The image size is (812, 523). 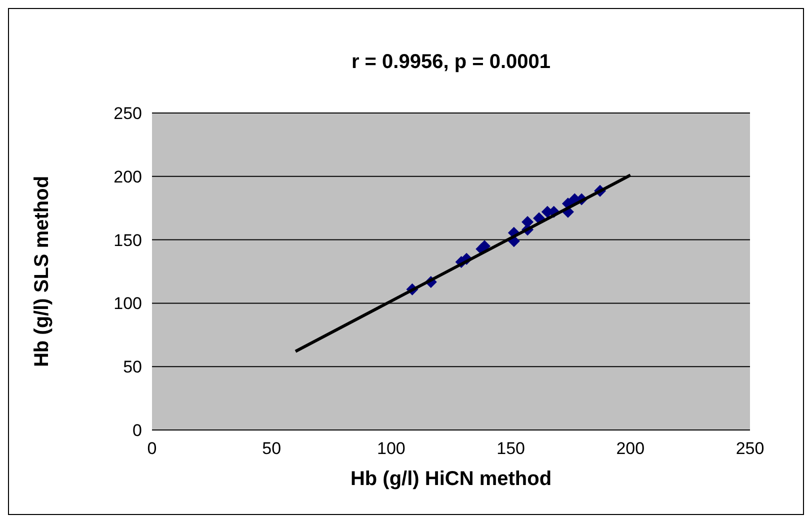 I want to click on x-tick-label: 150, so click(x=510, y=448).